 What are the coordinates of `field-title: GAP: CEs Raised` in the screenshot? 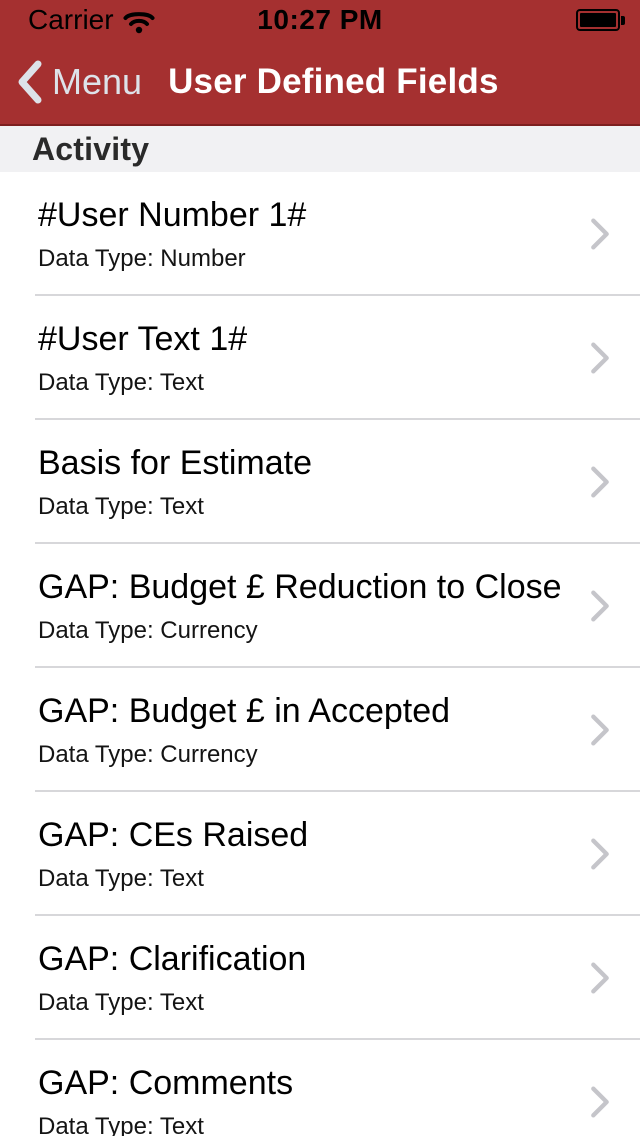 It's located at (173, 835).